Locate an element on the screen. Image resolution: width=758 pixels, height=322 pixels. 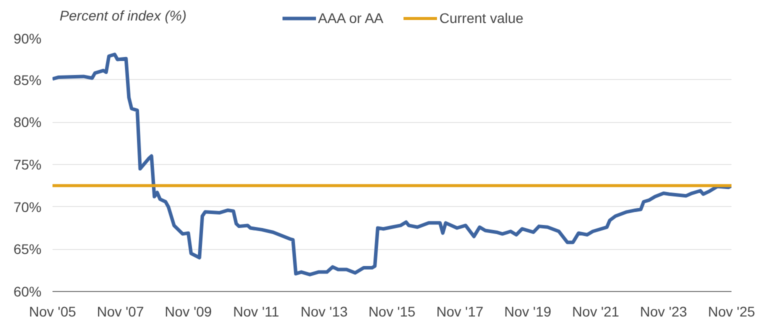
x-tick-label: Nov '13 is located at coordinates (324, 312).